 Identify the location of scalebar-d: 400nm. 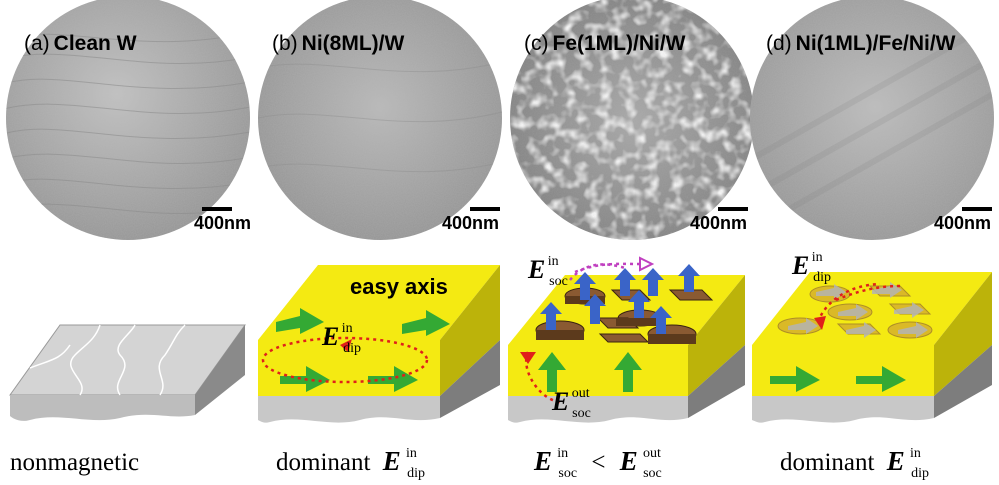
(963, 220).